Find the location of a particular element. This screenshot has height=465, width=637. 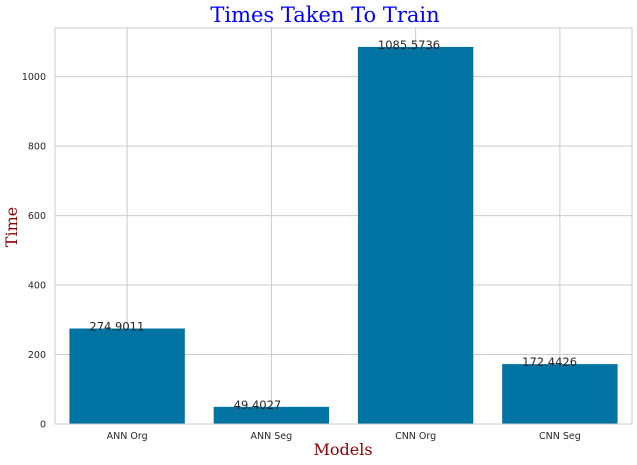

bar-cnn-seg is located at coordinates (560, 394).